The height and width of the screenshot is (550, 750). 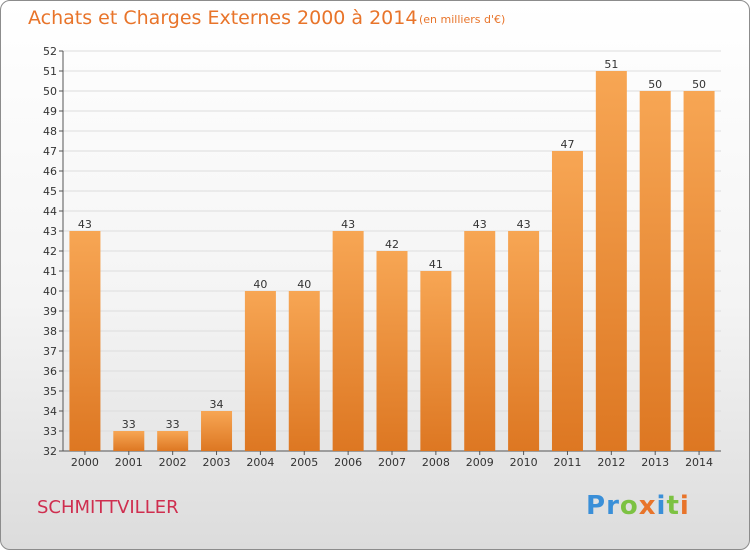 I want to click on bar-value-label: 41, so click(x=436, y=264).